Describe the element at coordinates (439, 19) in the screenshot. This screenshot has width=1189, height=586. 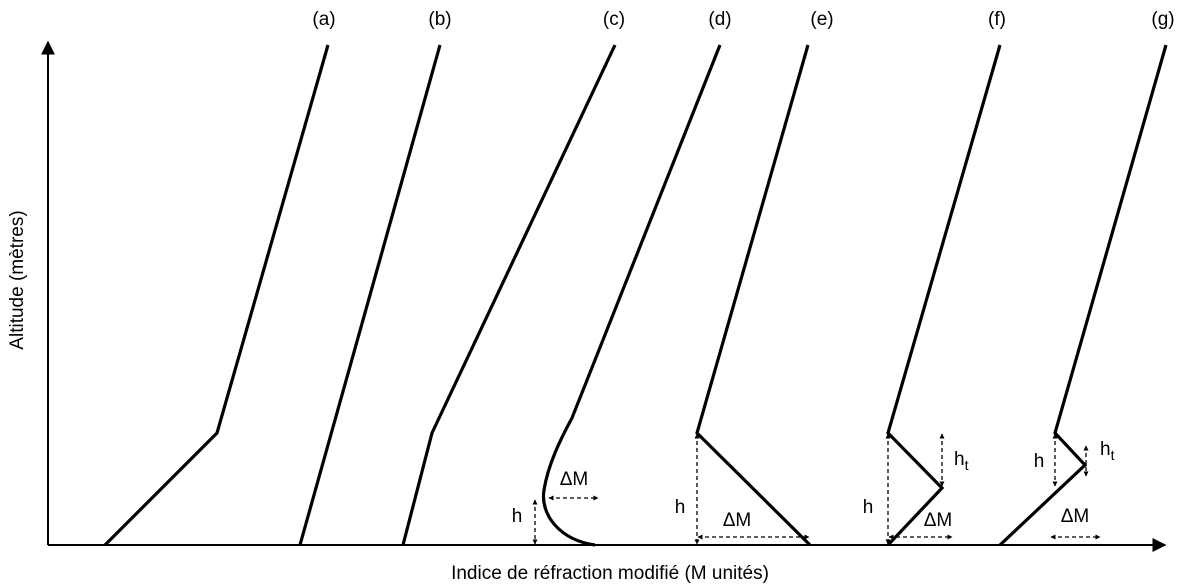
I see `curve-label: (b)` at that location.